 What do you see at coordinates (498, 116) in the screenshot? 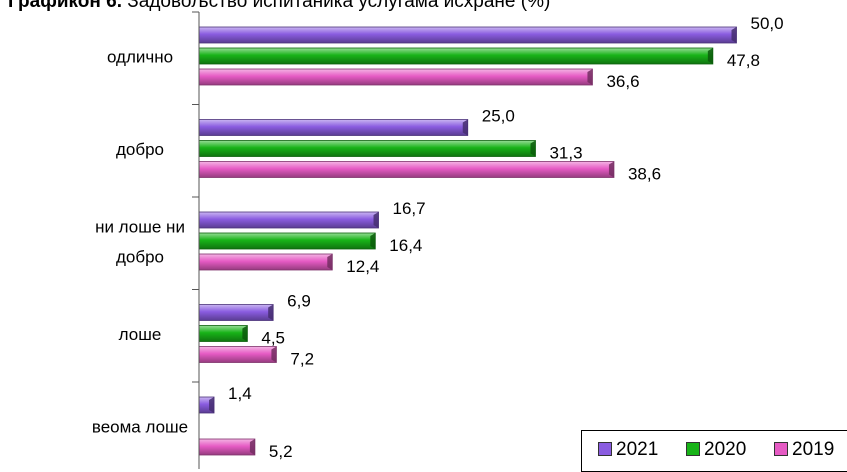
I see `value-label-2021-1: 25,0` at bounding box center [498, 116].